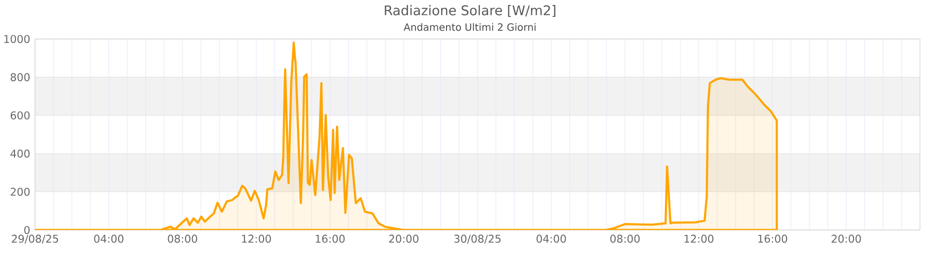  Describe the element at coordinates (20, 77) in the screenshot. I see `y-tick-label: 800` at that location.